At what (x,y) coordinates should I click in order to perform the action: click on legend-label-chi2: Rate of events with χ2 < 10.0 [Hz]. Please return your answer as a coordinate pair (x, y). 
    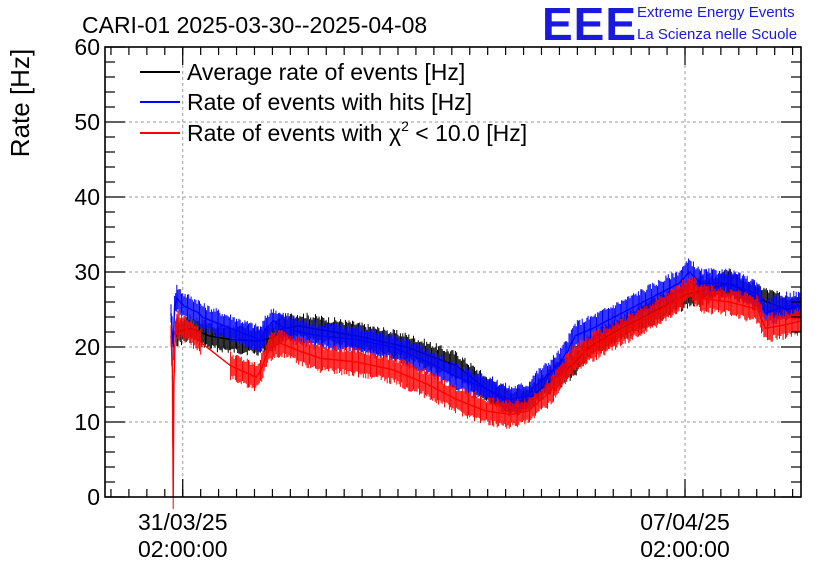
    Looking at the image, I should click on (357, 132).